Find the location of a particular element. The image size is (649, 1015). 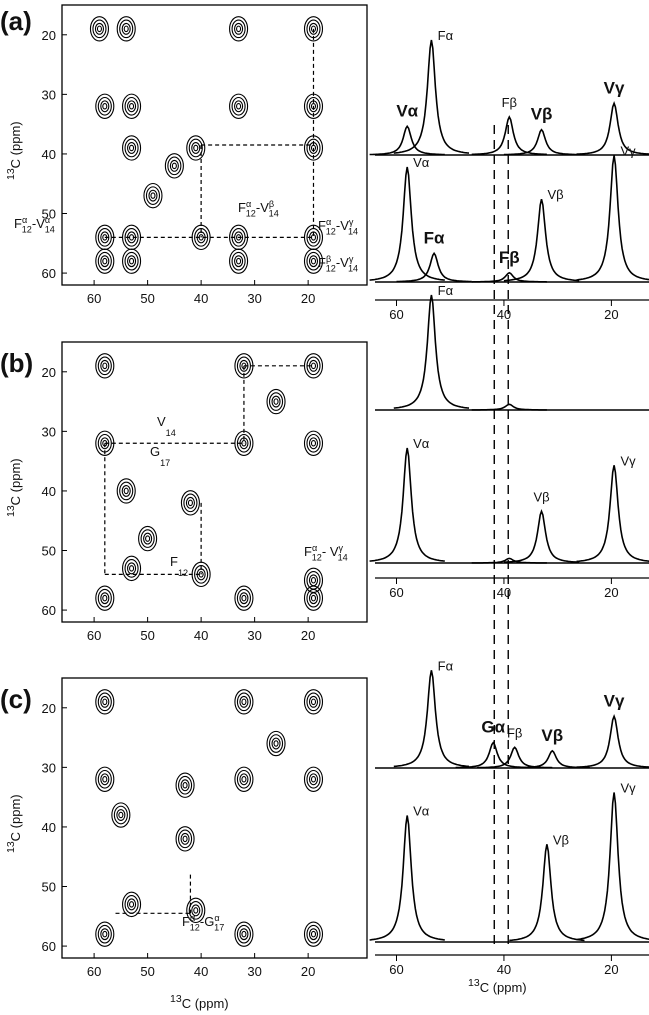

x-tick-label: 60 is located at coordinates (396, 314).